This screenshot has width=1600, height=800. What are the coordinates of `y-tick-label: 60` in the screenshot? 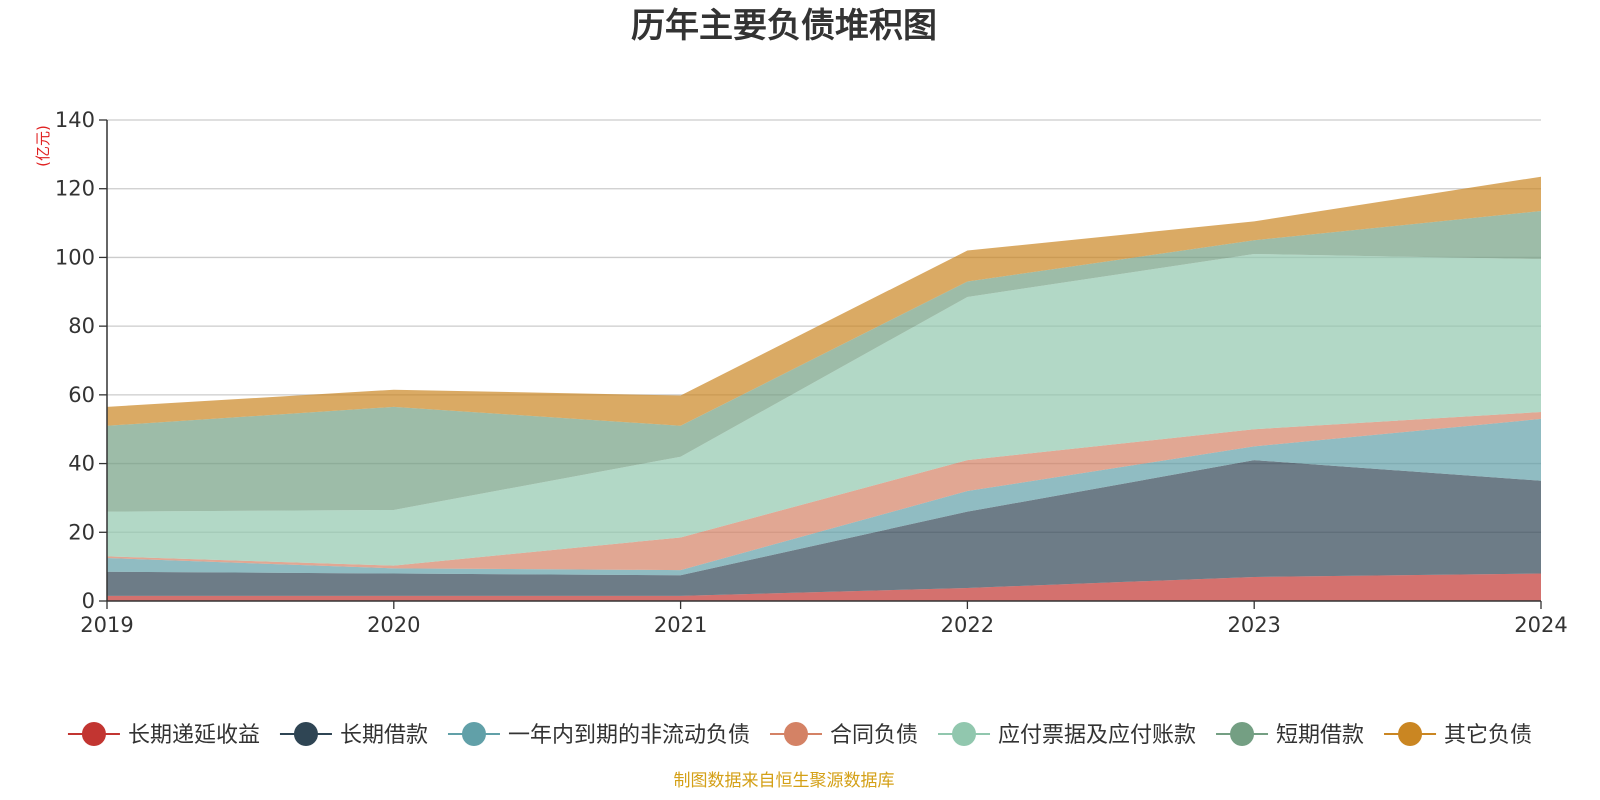 It's located at (81, 395).